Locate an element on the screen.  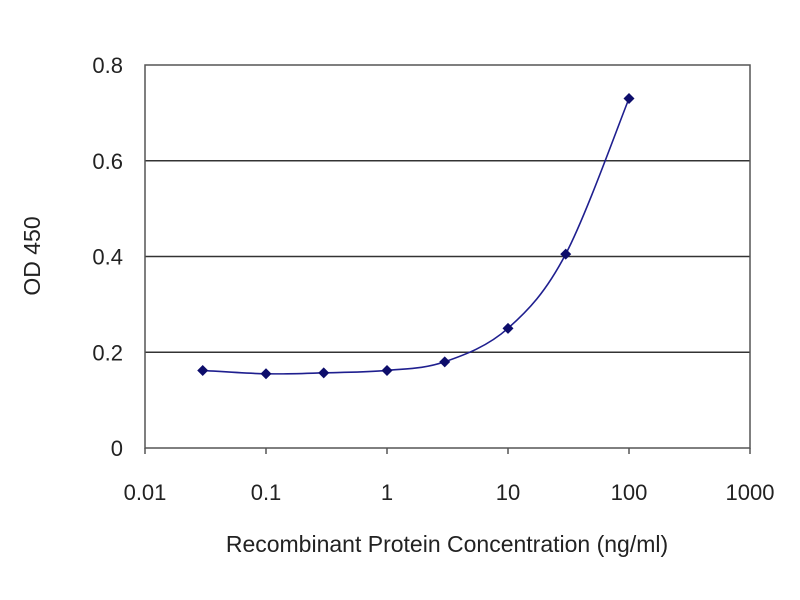
y-tick-label-1: 0.2 is located at coordinates (107, 352).